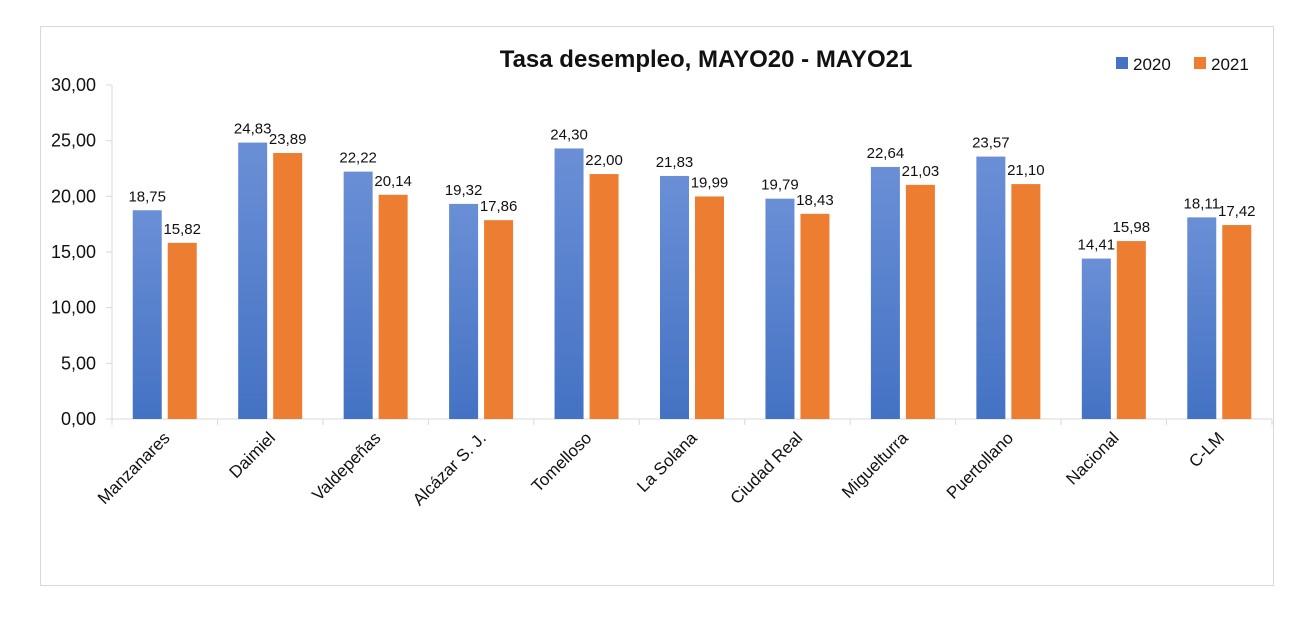 The width and height of the screenshot is (1311, 627). I want to click on data-label-2021: 17,42, so click(1237, 211).